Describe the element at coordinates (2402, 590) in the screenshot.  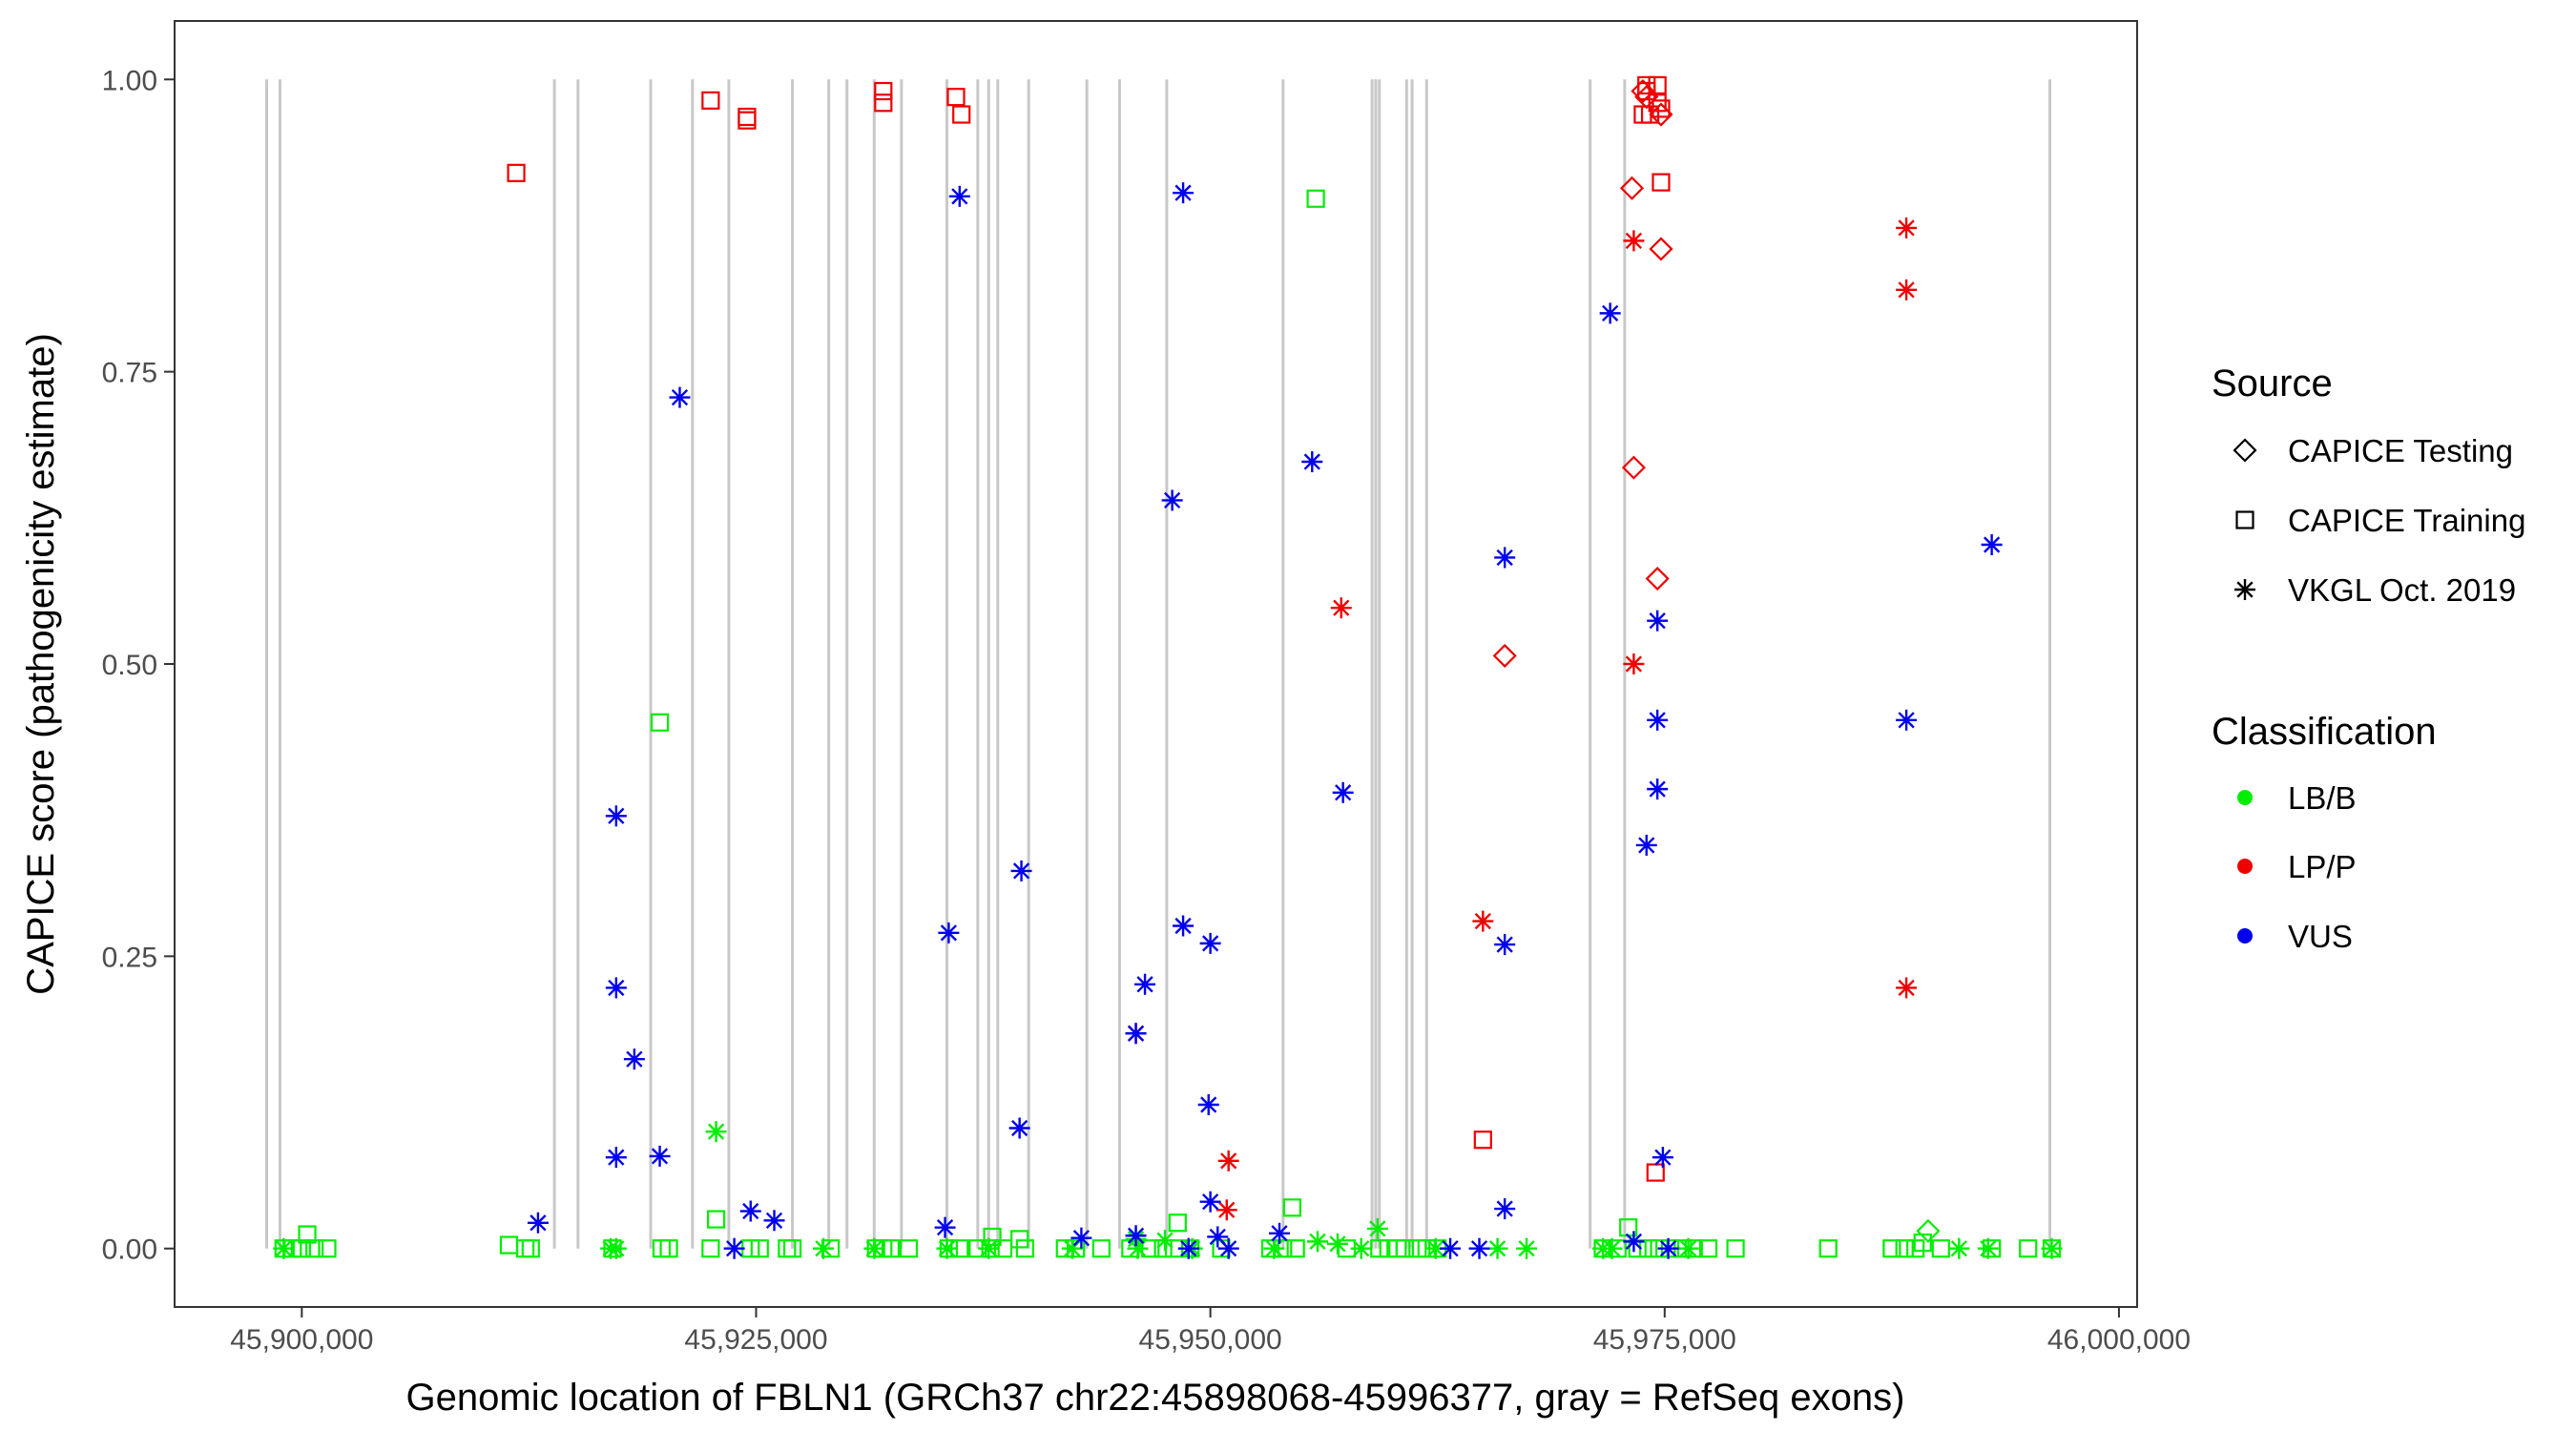
I see `legend-source-label: VKGL Oct. 2019` at that location.